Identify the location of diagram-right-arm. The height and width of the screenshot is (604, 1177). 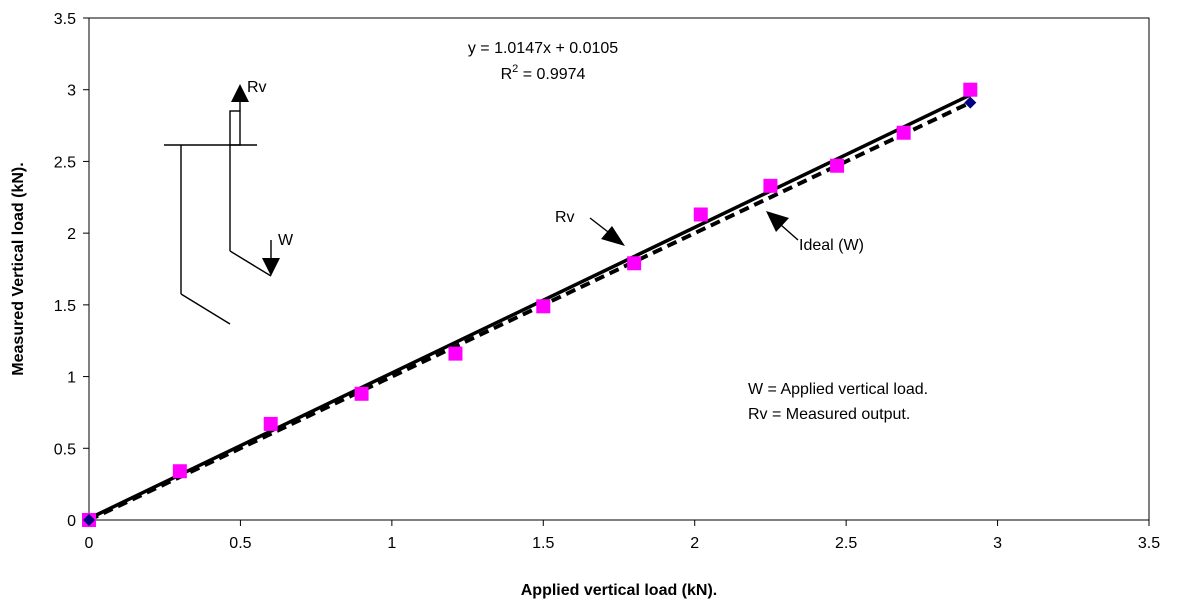
(250, 263).